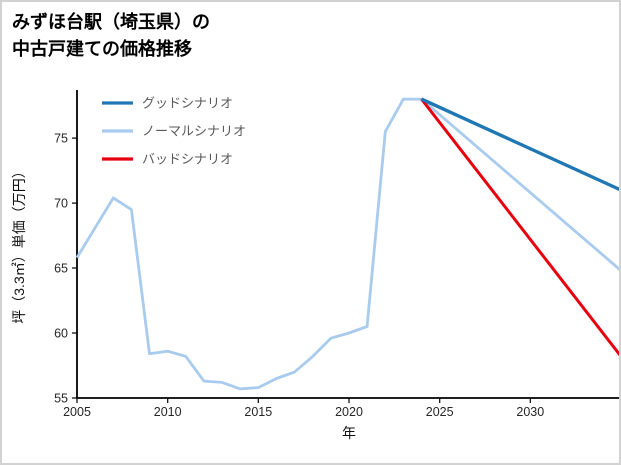  Describe the element at coordinates (61, 139) in the screenshot. I see `y-tick-label: 75` at that location.